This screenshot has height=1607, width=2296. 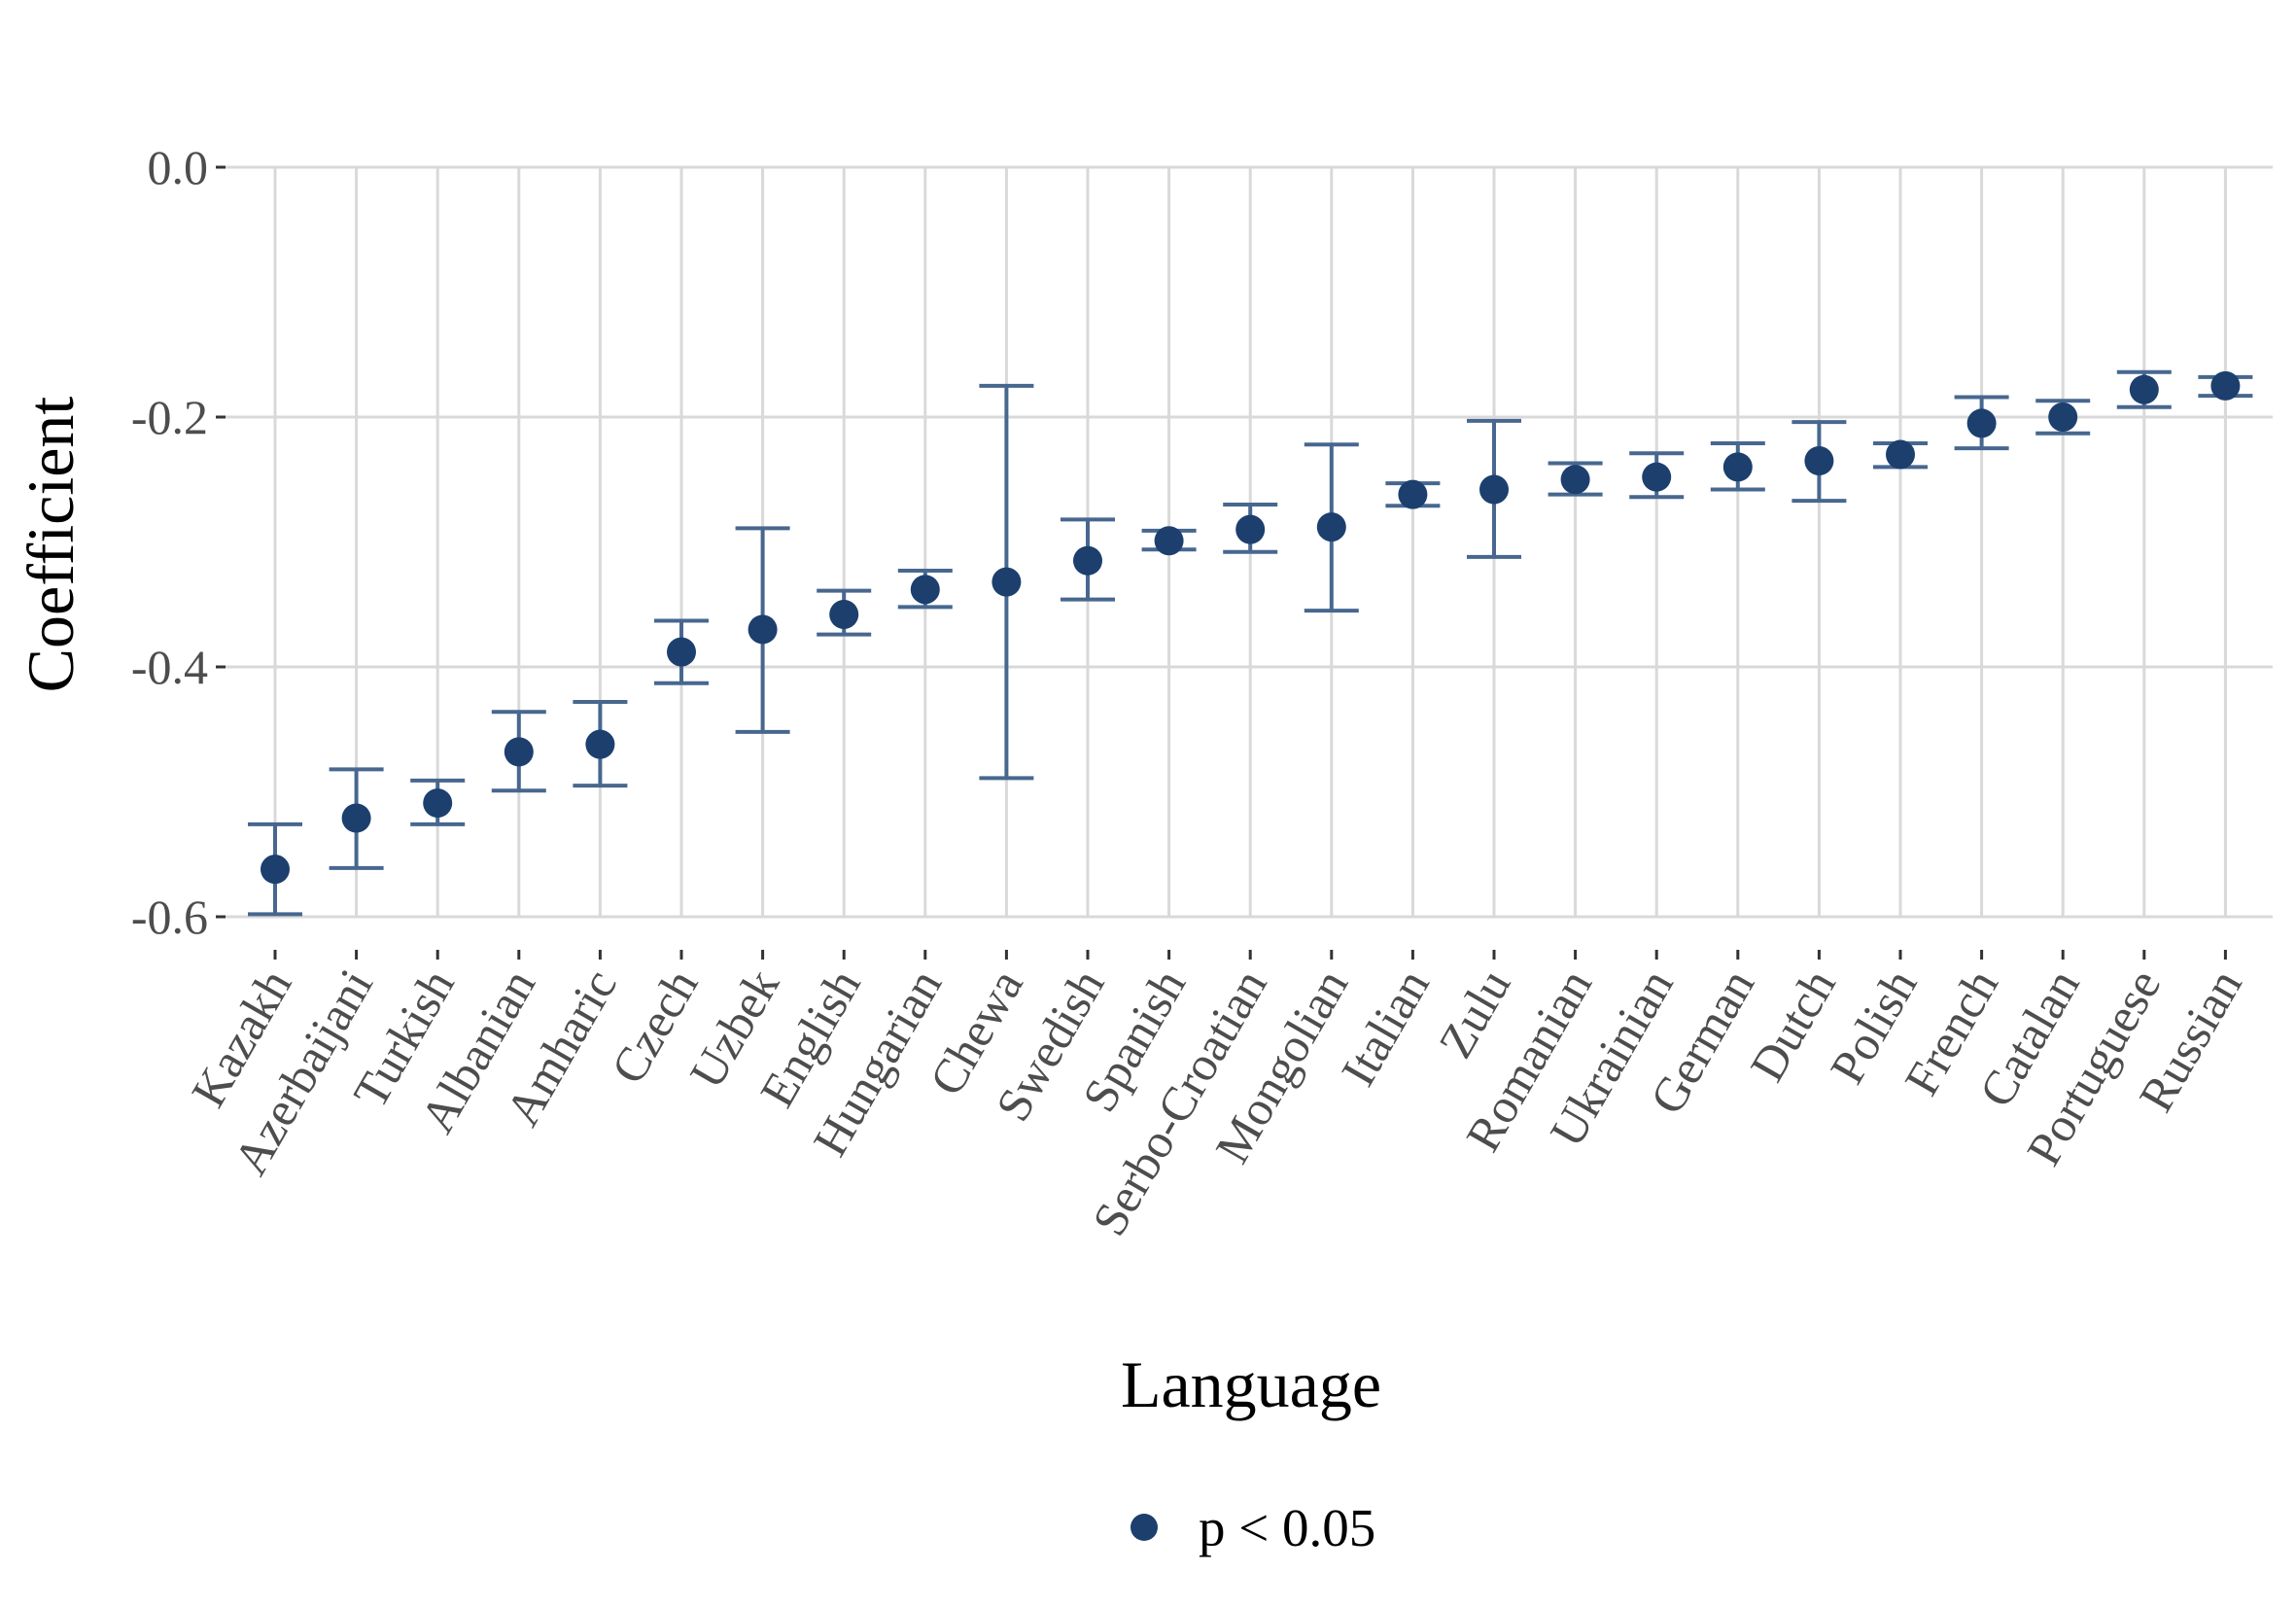 What do you see at coordinates (178, 167) in the screenshot?
I see `y-tick-label: 0.0` at bounding box center [178, 167].